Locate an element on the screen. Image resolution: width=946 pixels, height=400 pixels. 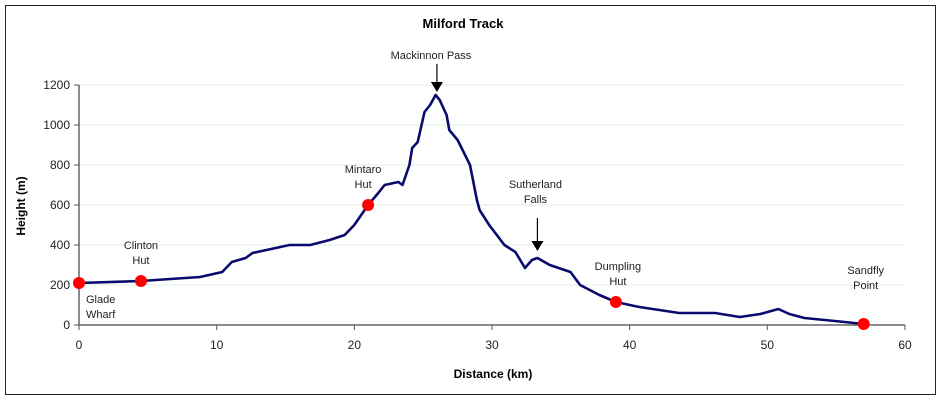
marker-label: Glade is located at coordinates (100, 300).